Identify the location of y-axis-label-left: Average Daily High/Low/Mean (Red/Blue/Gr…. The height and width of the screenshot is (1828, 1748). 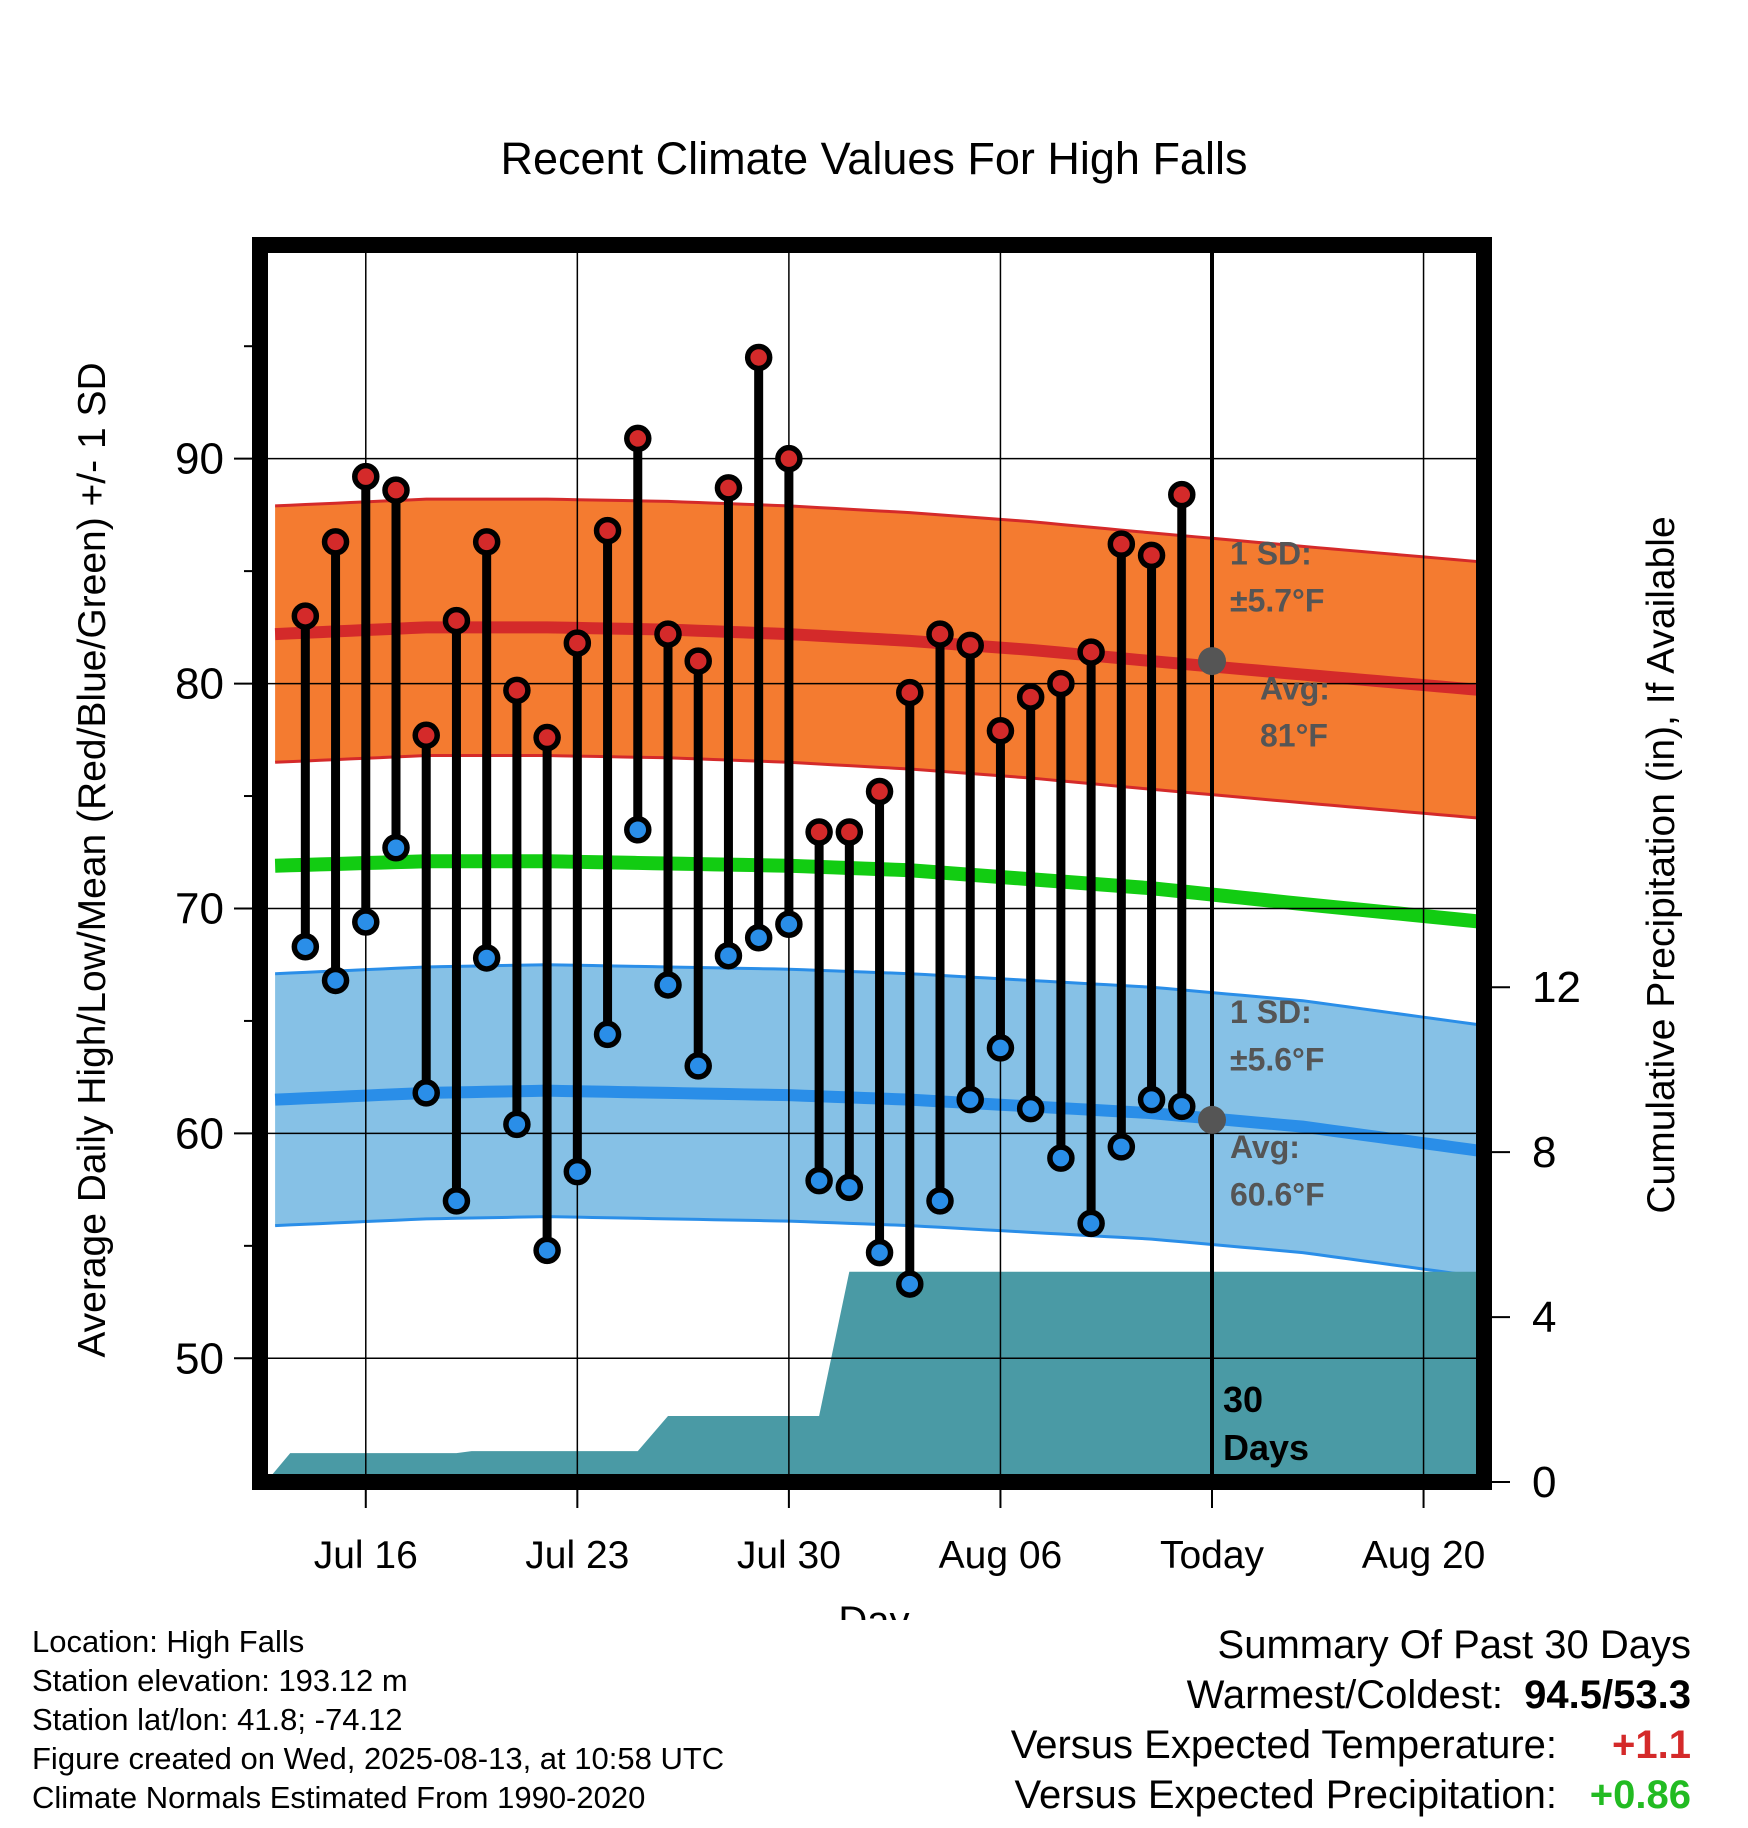
(92, 859).